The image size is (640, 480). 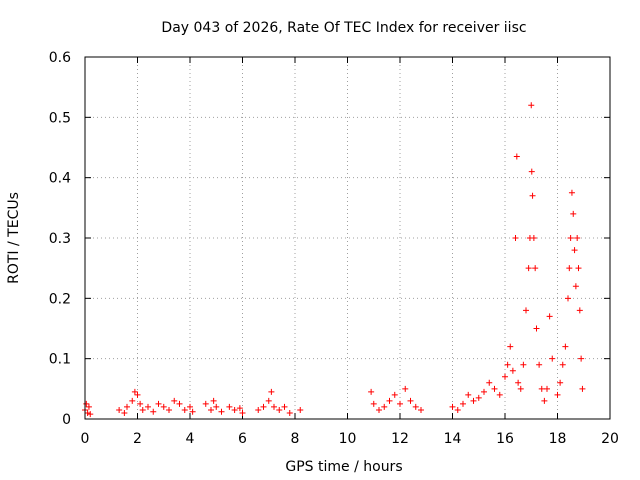 I want to click on x-tick-label: 20, so click(x=610, y=439).